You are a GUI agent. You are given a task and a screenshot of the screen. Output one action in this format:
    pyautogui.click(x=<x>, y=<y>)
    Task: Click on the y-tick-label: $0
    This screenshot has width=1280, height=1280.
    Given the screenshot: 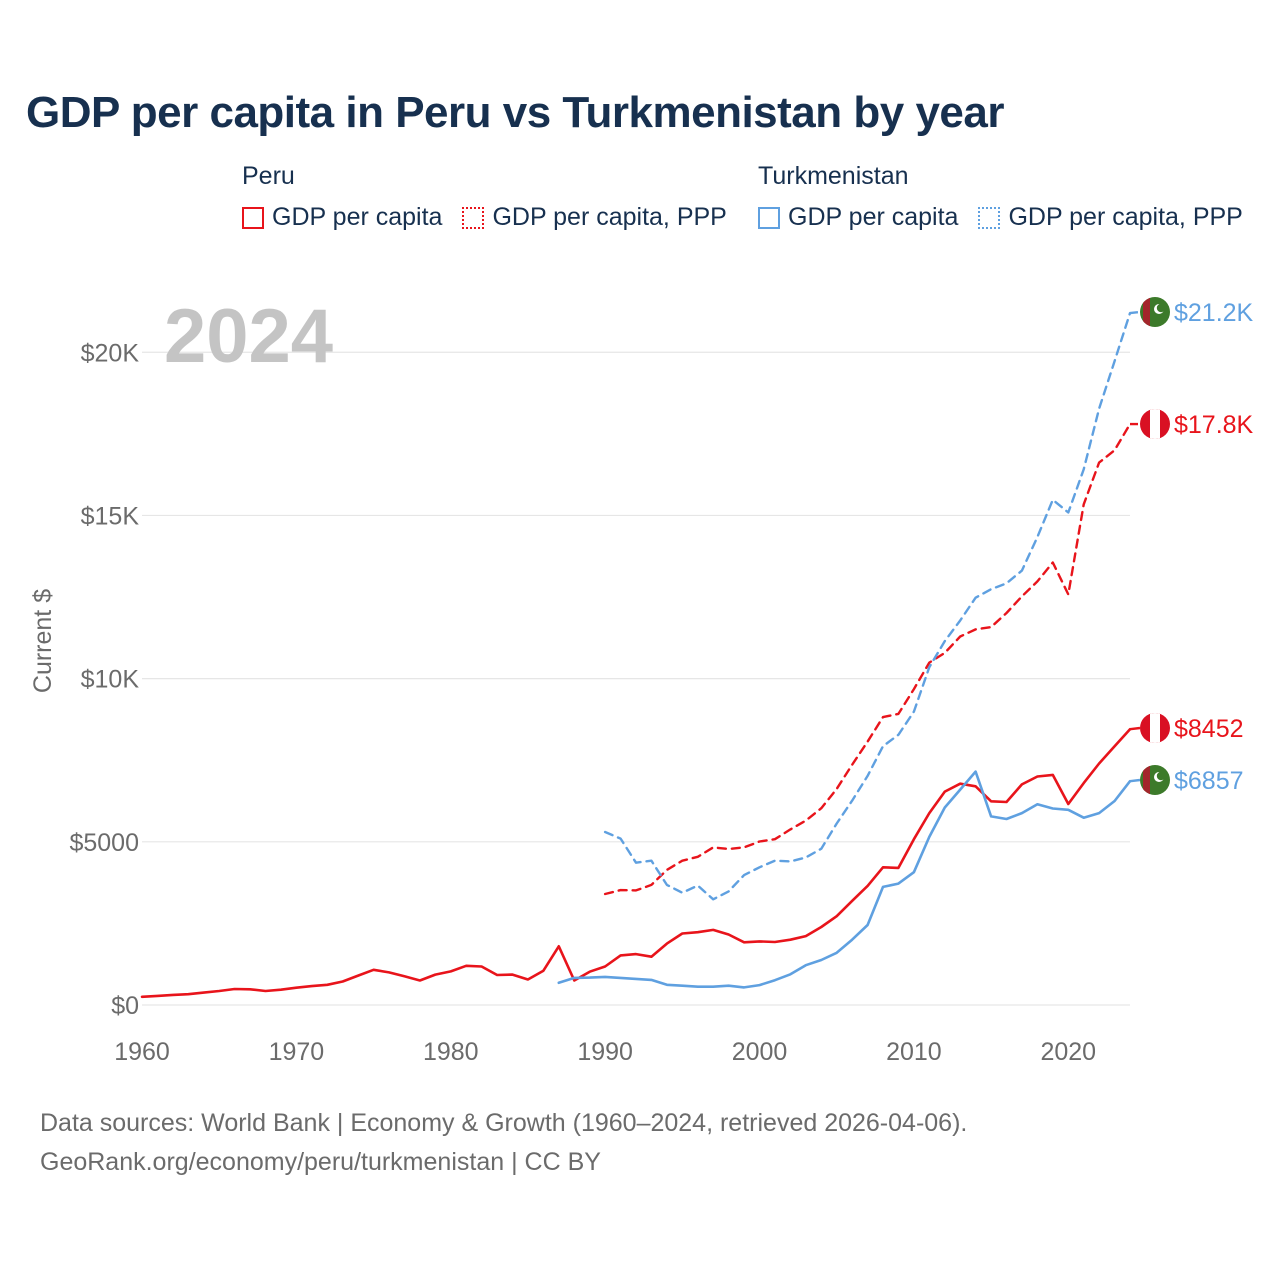 What is the action you would take?
    pyautogui.click(x=125, y=1006)
    